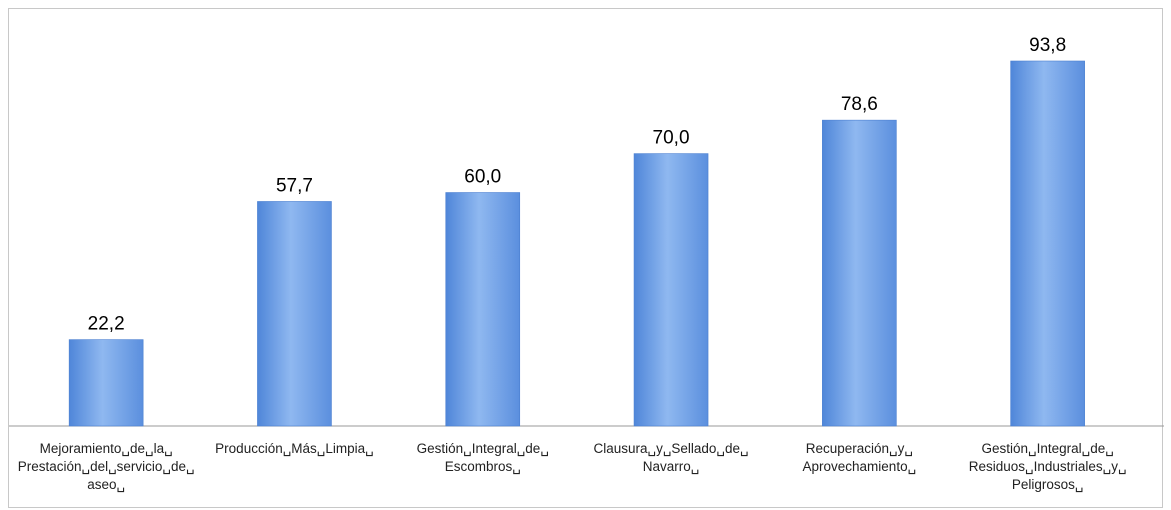 This screenshot has width=1171, height=510. Describe the element at coordinates (671, 448) in the screenshot. I see `category-label-line: Clausura␣y␣Sellado␣de␣` at that location.